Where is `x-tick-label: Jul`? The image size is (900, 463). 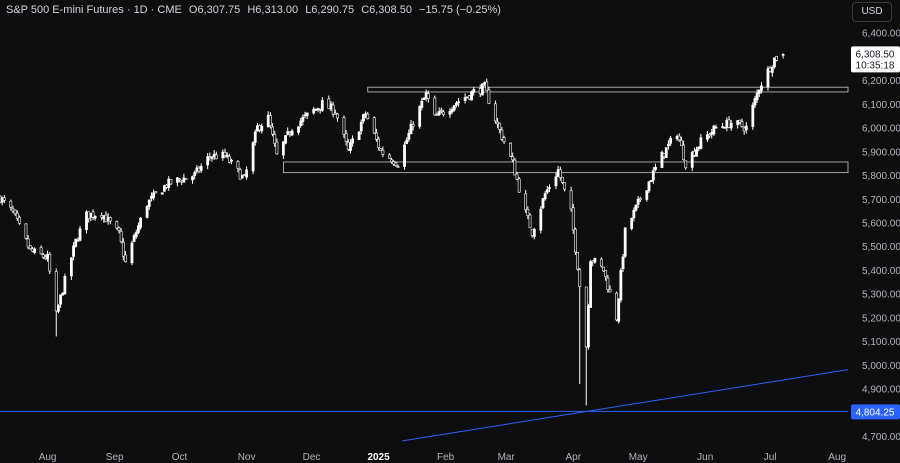
x-tick-label: Jul is located at coordinates (770, 457).